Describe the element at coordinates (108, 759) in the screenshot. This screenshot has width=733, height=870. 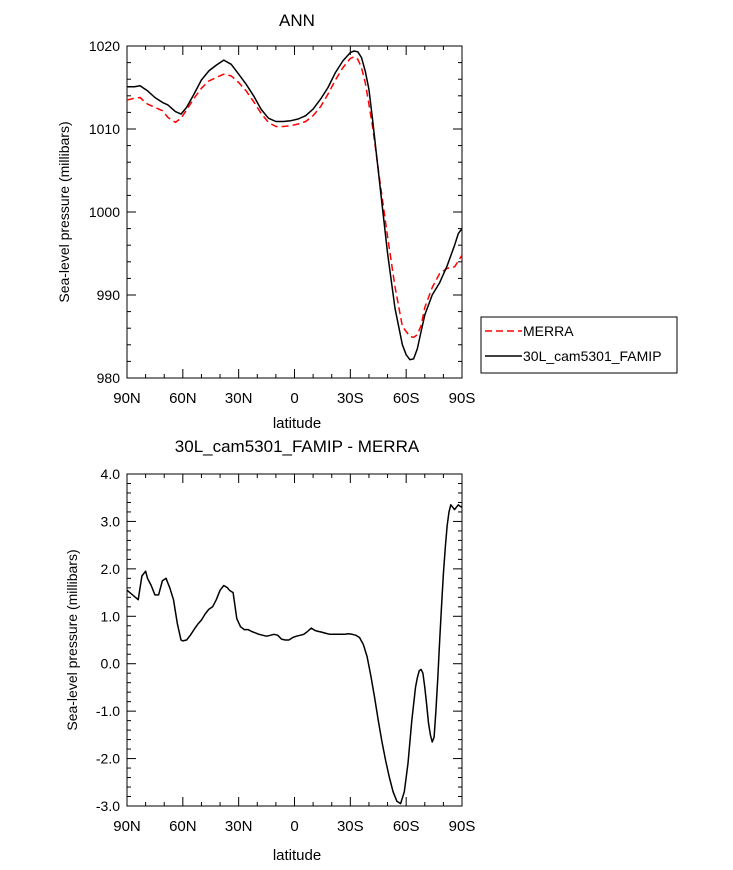
I see `y-tick-label: -2.0` at that location.